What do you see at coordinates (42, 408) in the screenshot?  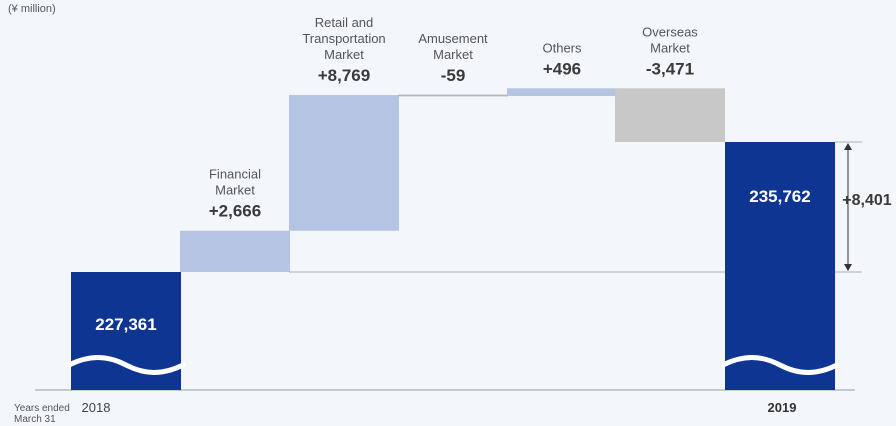 I see `footnote-line-1: Years ended` at bounding box center [42, 408].